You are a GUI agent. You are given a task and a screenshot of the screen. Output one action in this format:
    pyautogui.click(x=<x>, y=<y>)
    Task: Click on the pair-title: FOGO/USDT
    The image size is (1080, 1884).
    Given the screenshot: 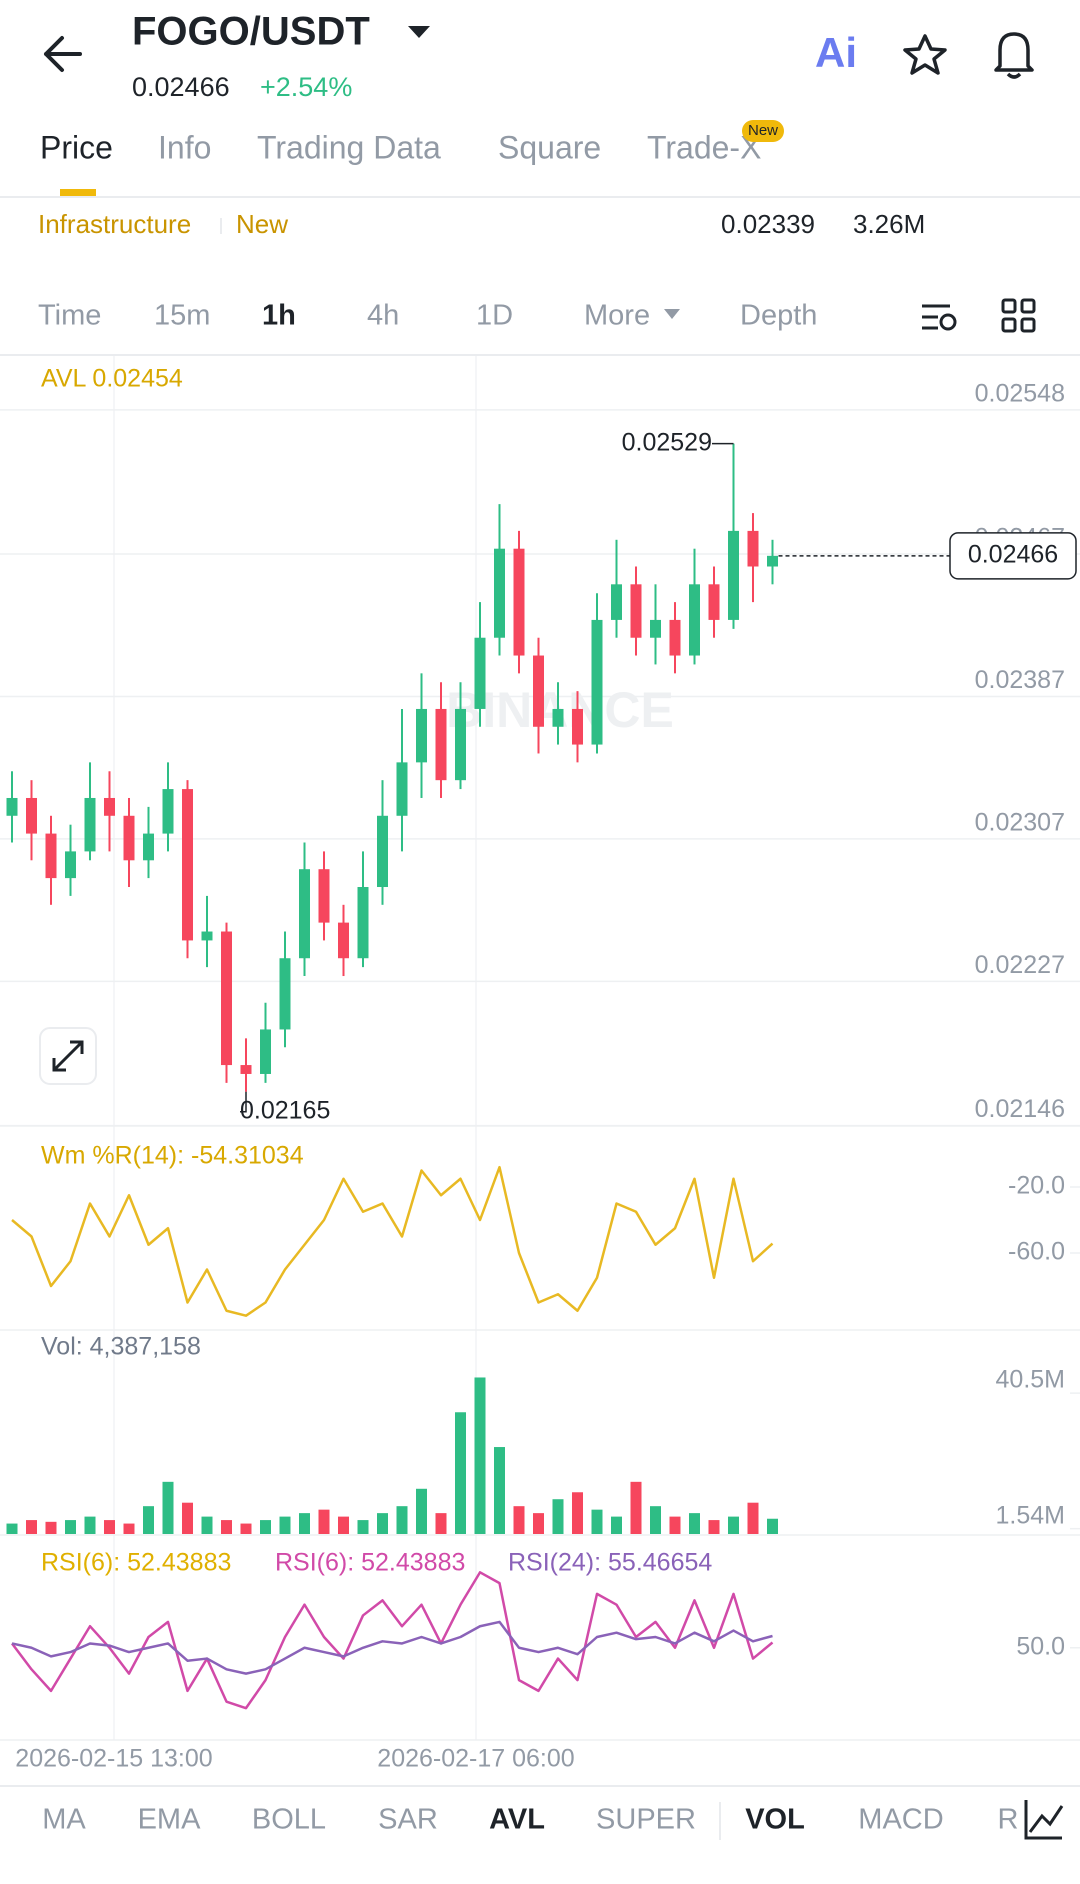 What is the action you would take?
    pyautogui.click(x=251, y=32)
    